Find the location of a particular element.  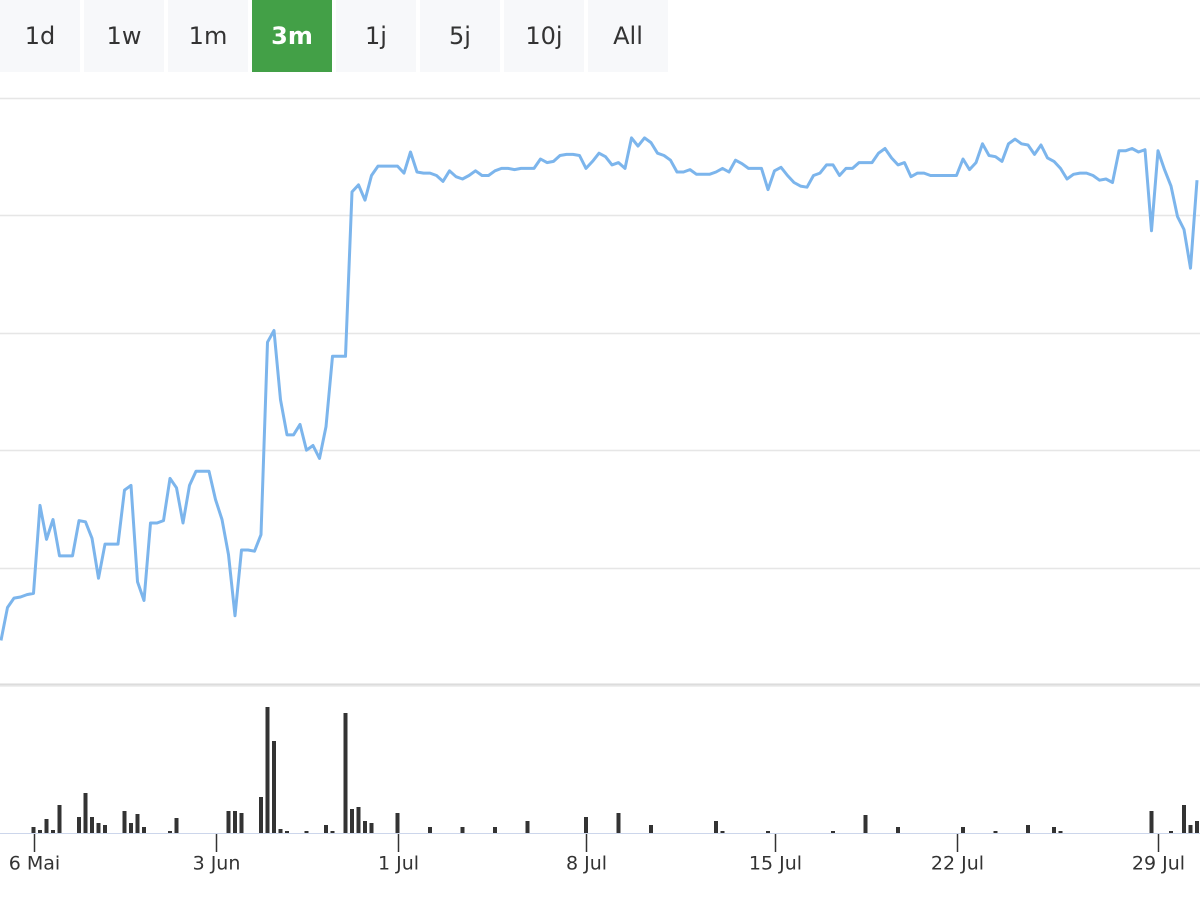

range-button: 3m is located at coordinates (292, 36).